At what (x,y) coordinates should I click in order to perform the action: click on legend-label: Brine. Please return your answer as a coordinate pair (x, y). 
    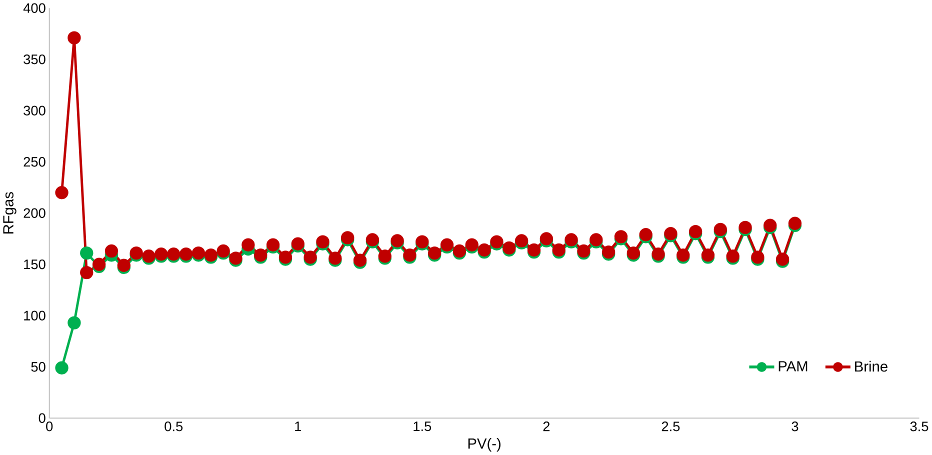
    Looking at the image, I should click on (871, 366).